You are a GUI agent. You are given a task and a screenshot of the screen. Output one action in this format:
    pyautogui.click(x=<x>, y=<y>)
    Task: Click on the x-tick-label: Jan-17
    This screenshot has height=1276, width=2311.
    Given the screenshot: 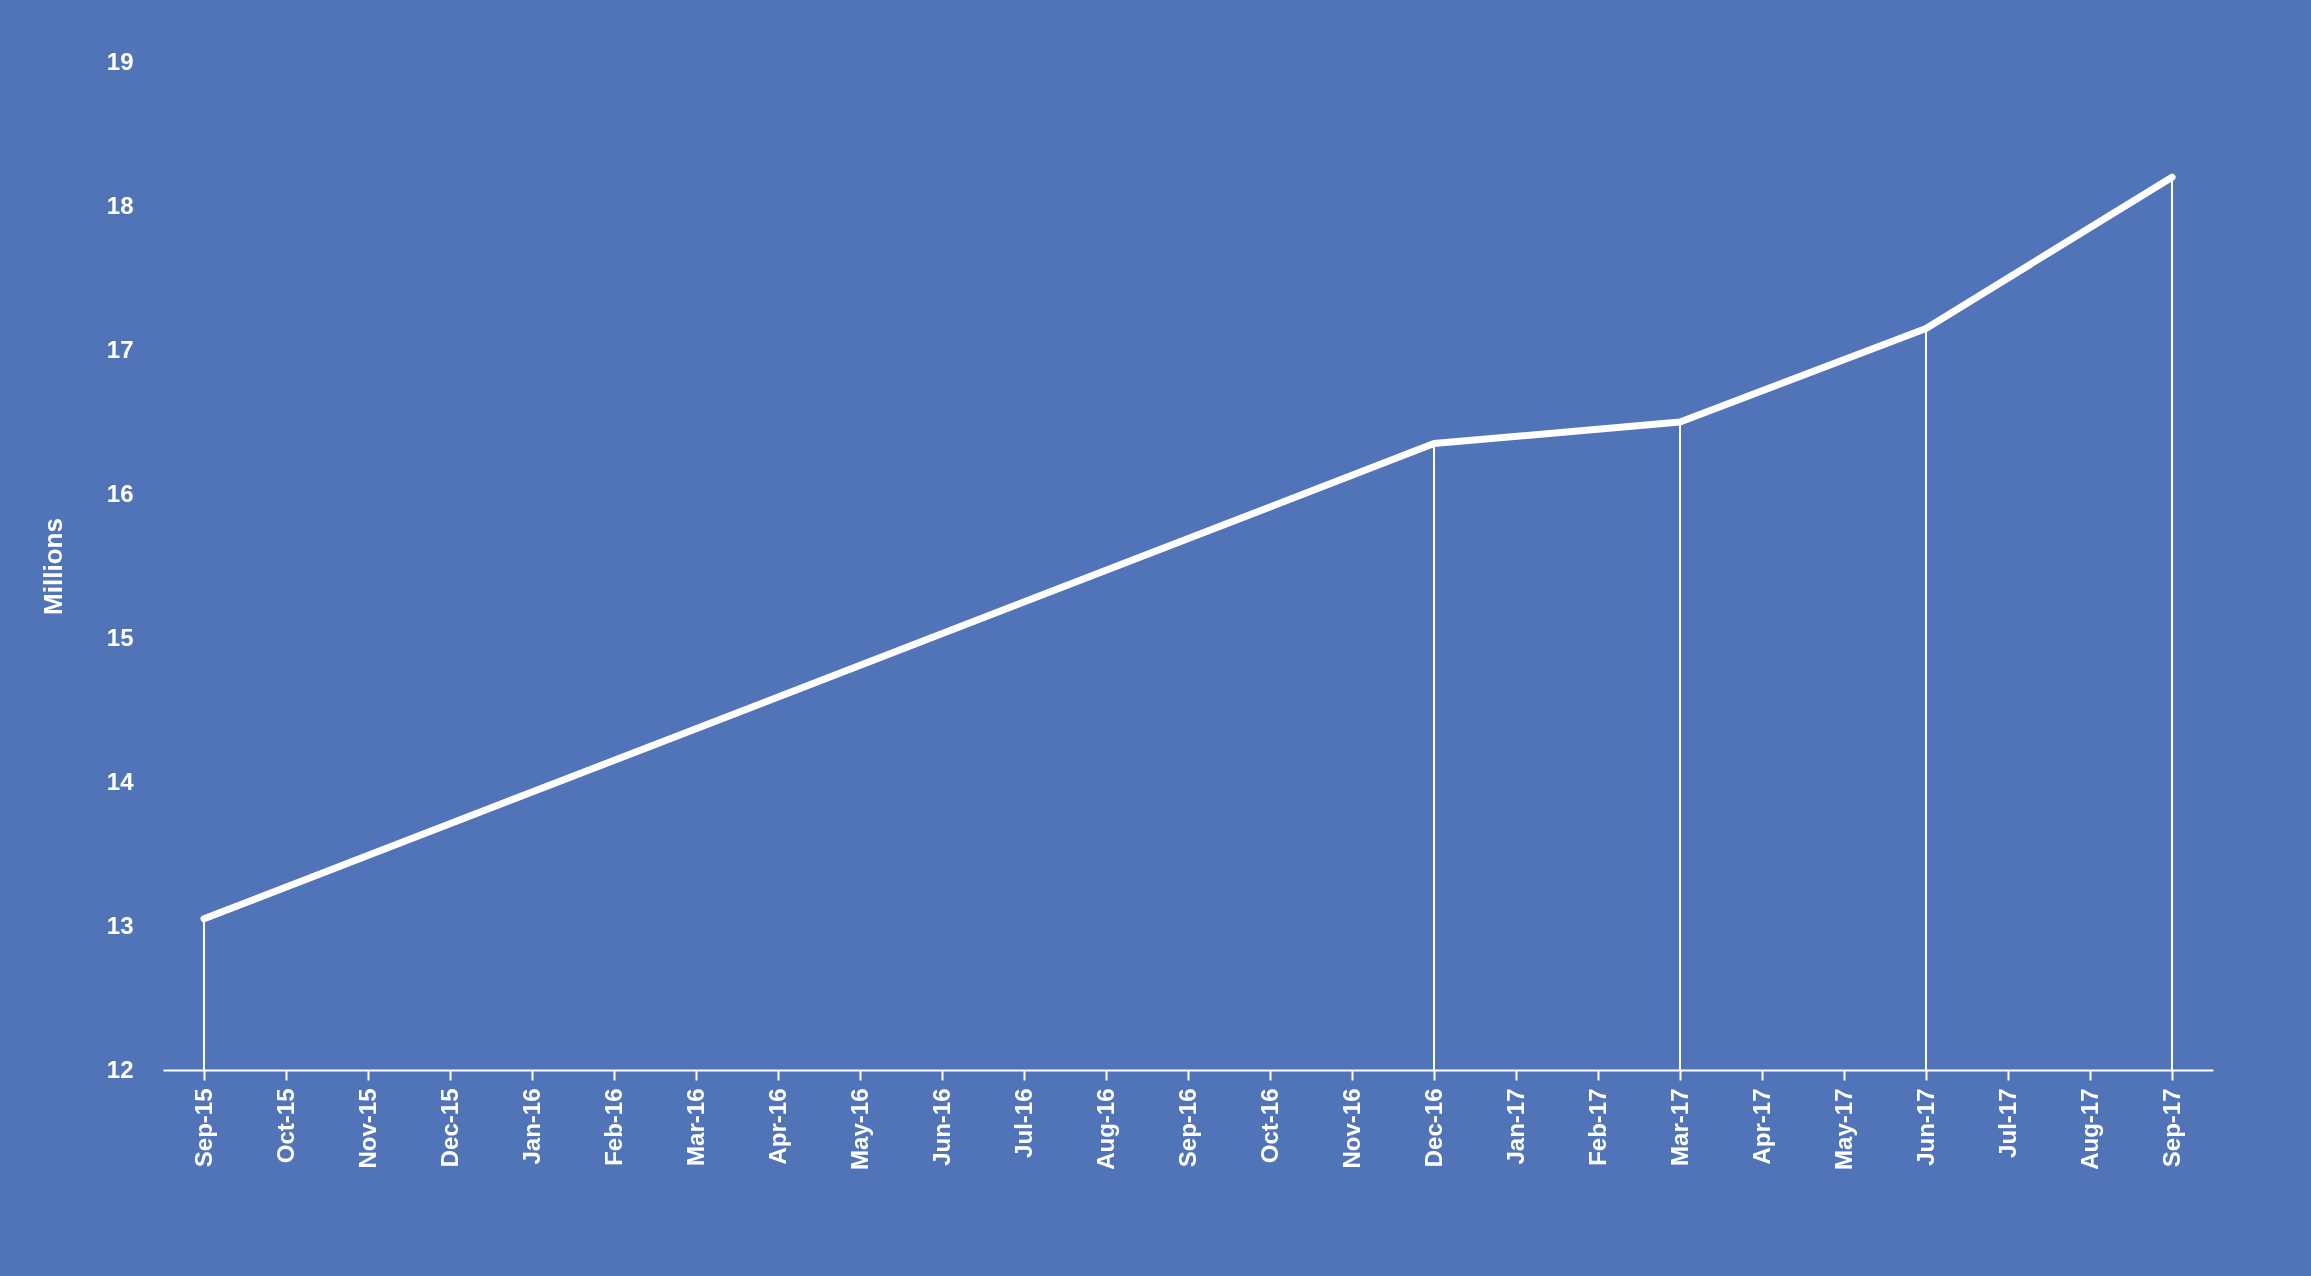 What is the action you would take?
    pyautogui.click(x=1515, y=1126)
    